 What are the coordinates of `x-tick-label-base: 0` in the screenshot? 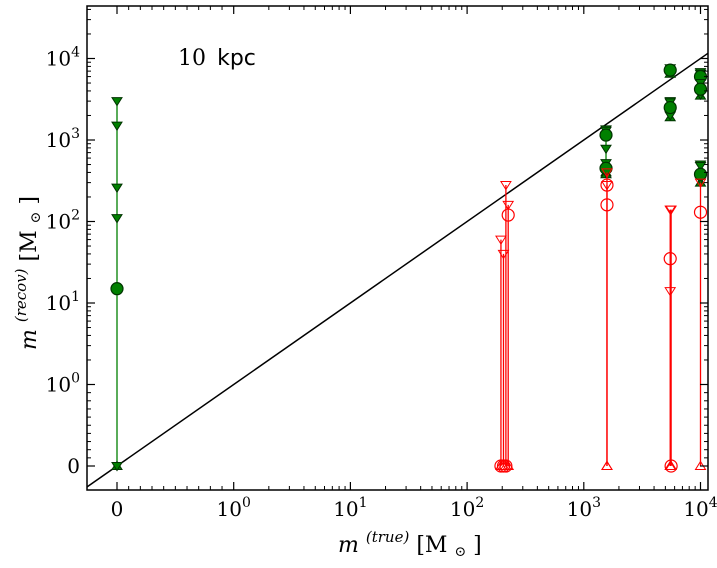 It's located at (117, 509).